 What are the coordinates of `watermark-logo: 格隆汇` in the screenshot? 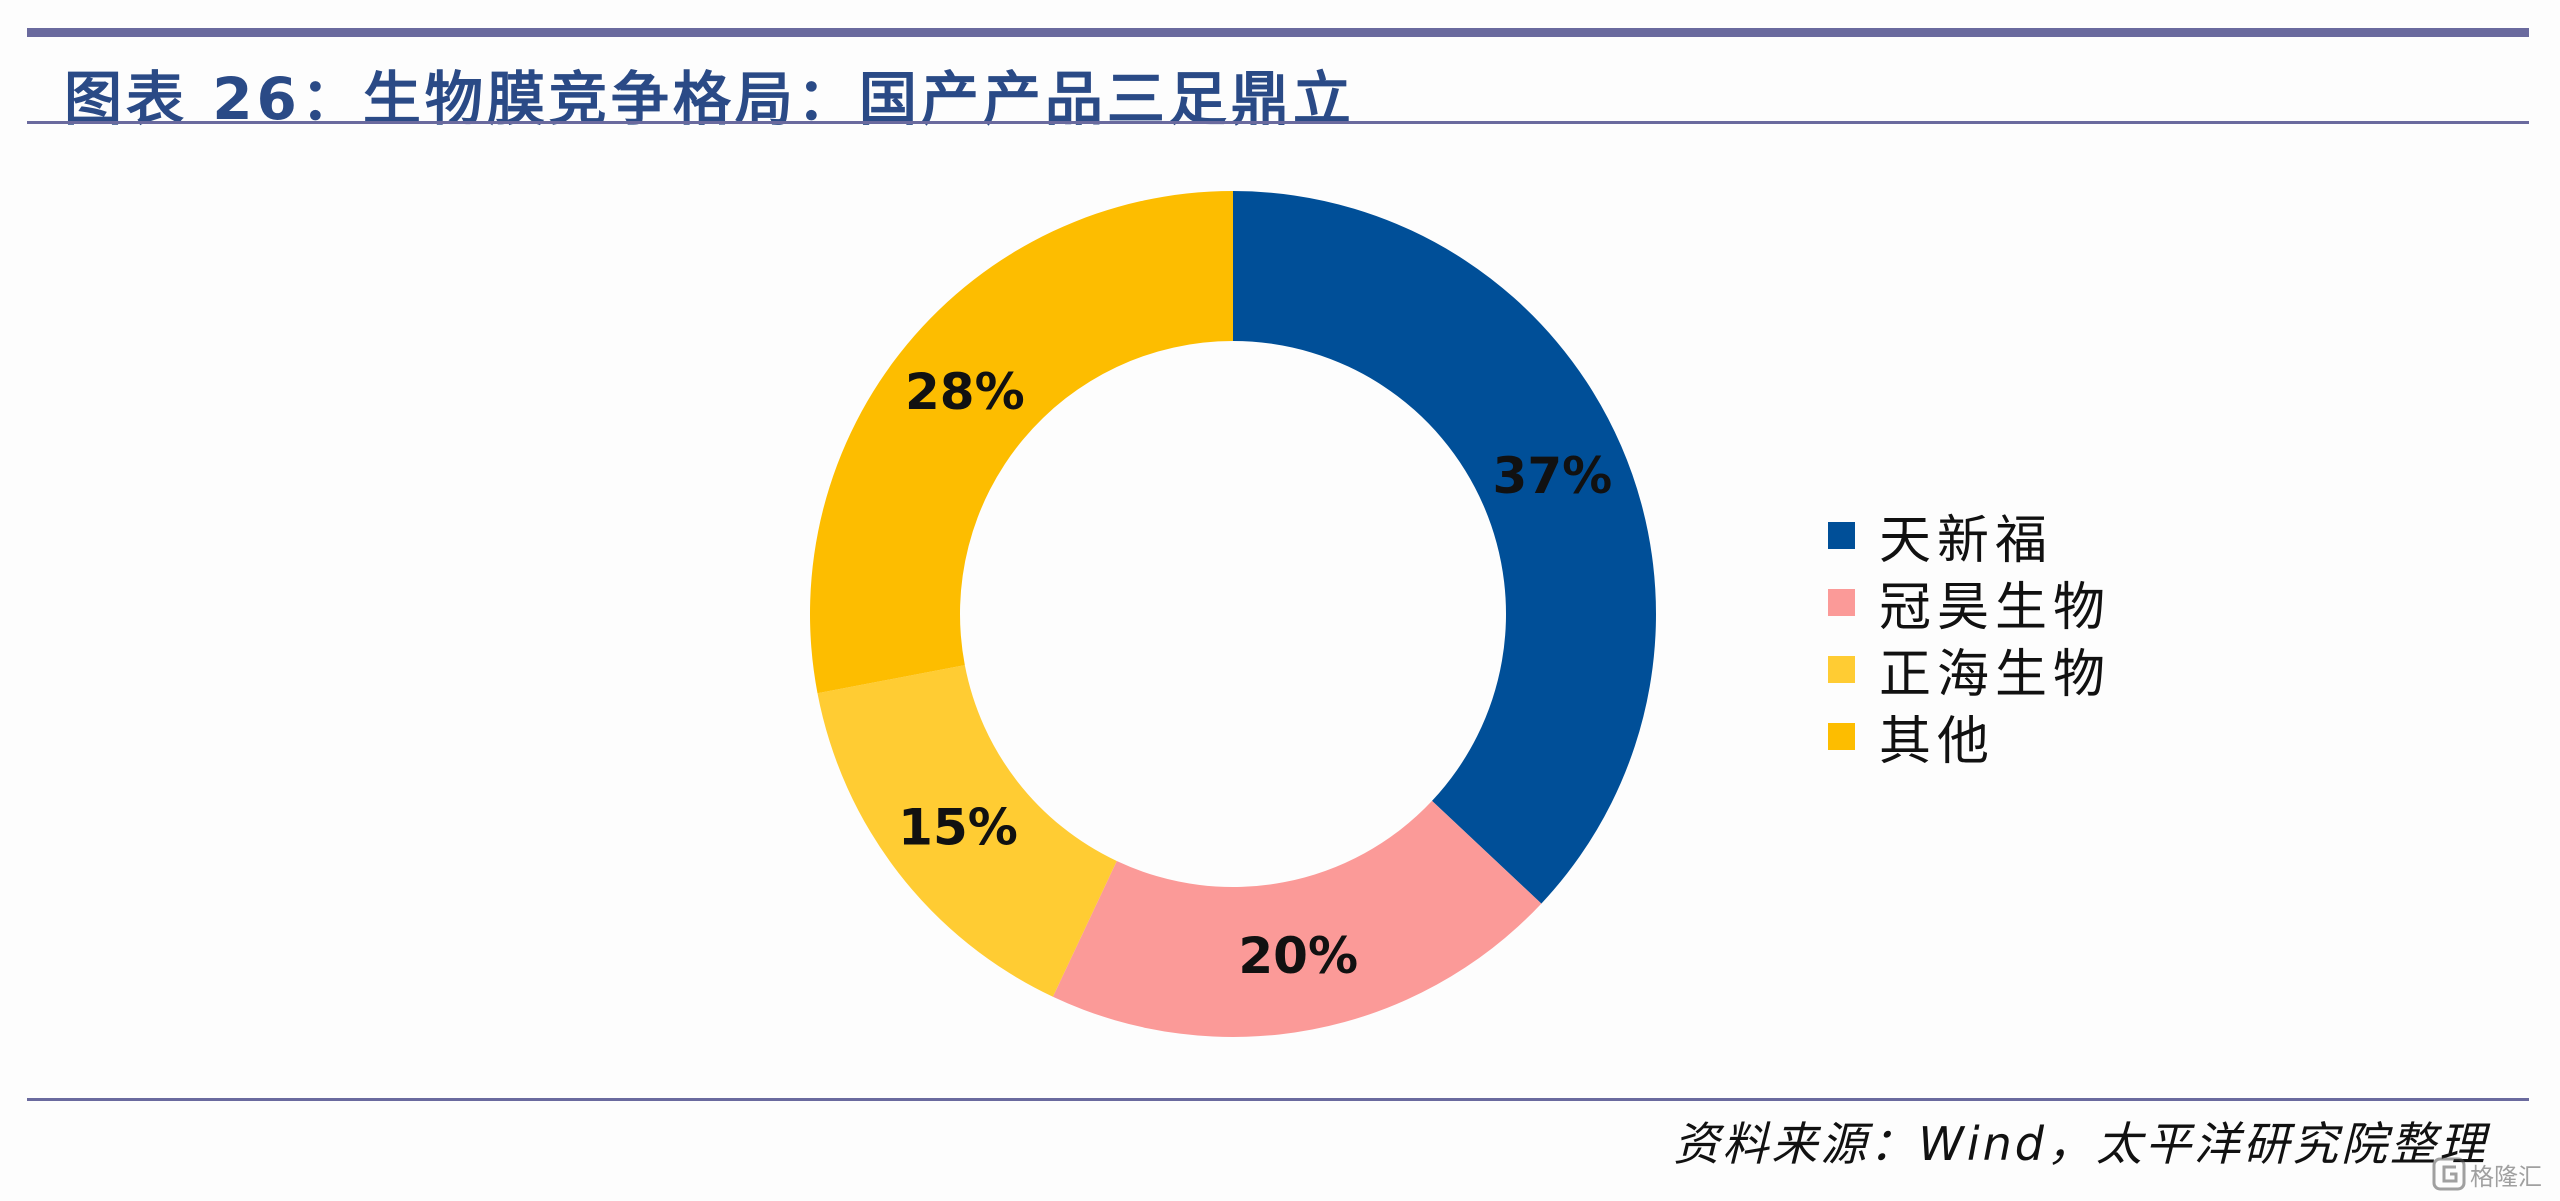 It's located at (2487, 1174).